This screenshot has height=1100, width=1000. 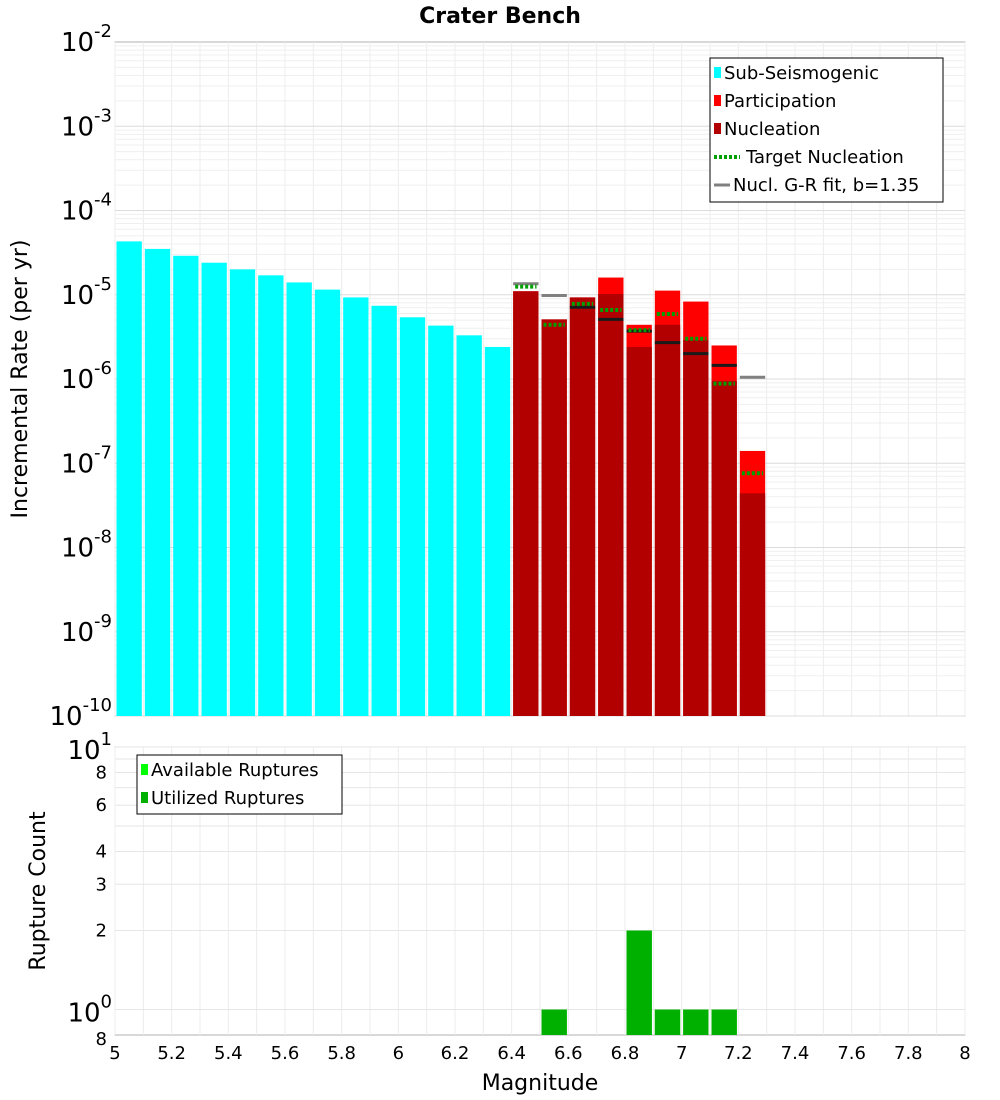 I want to click on x-axis-label: Magnitude, so click(x=540, y=1083).